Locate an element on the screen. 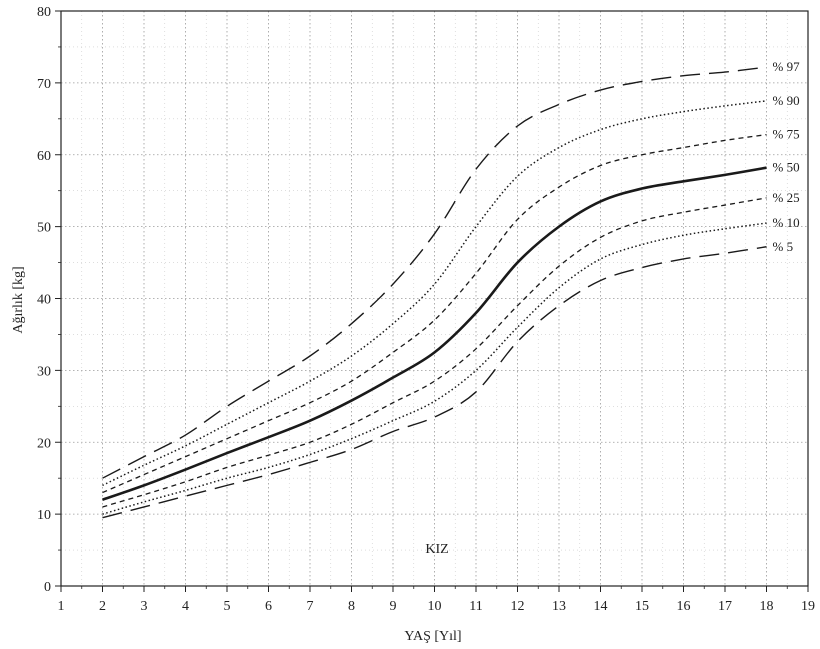 The height and width of the screenshot is (649, 820). y-tick-label: 40 is located at coordinates (44, 300).